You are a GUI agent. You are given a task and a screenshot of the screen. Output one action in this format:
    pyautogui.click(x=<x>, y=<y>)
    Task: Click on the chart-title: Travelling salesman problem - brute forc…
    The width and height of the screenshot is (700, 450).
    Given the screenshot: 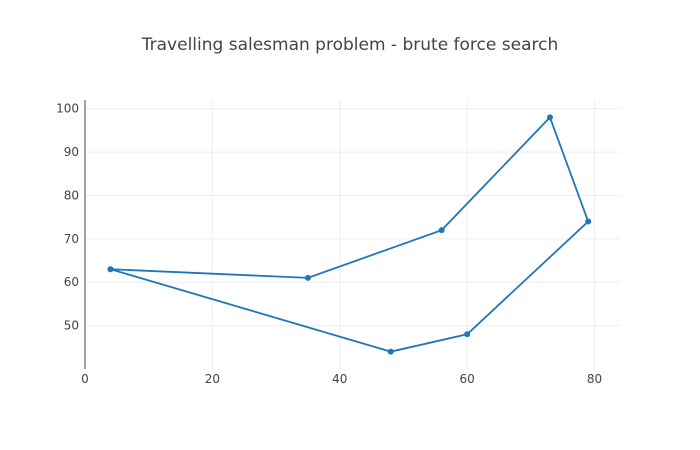 What is the action you would take?
    pyautogui.click(x=349, y=45)
    